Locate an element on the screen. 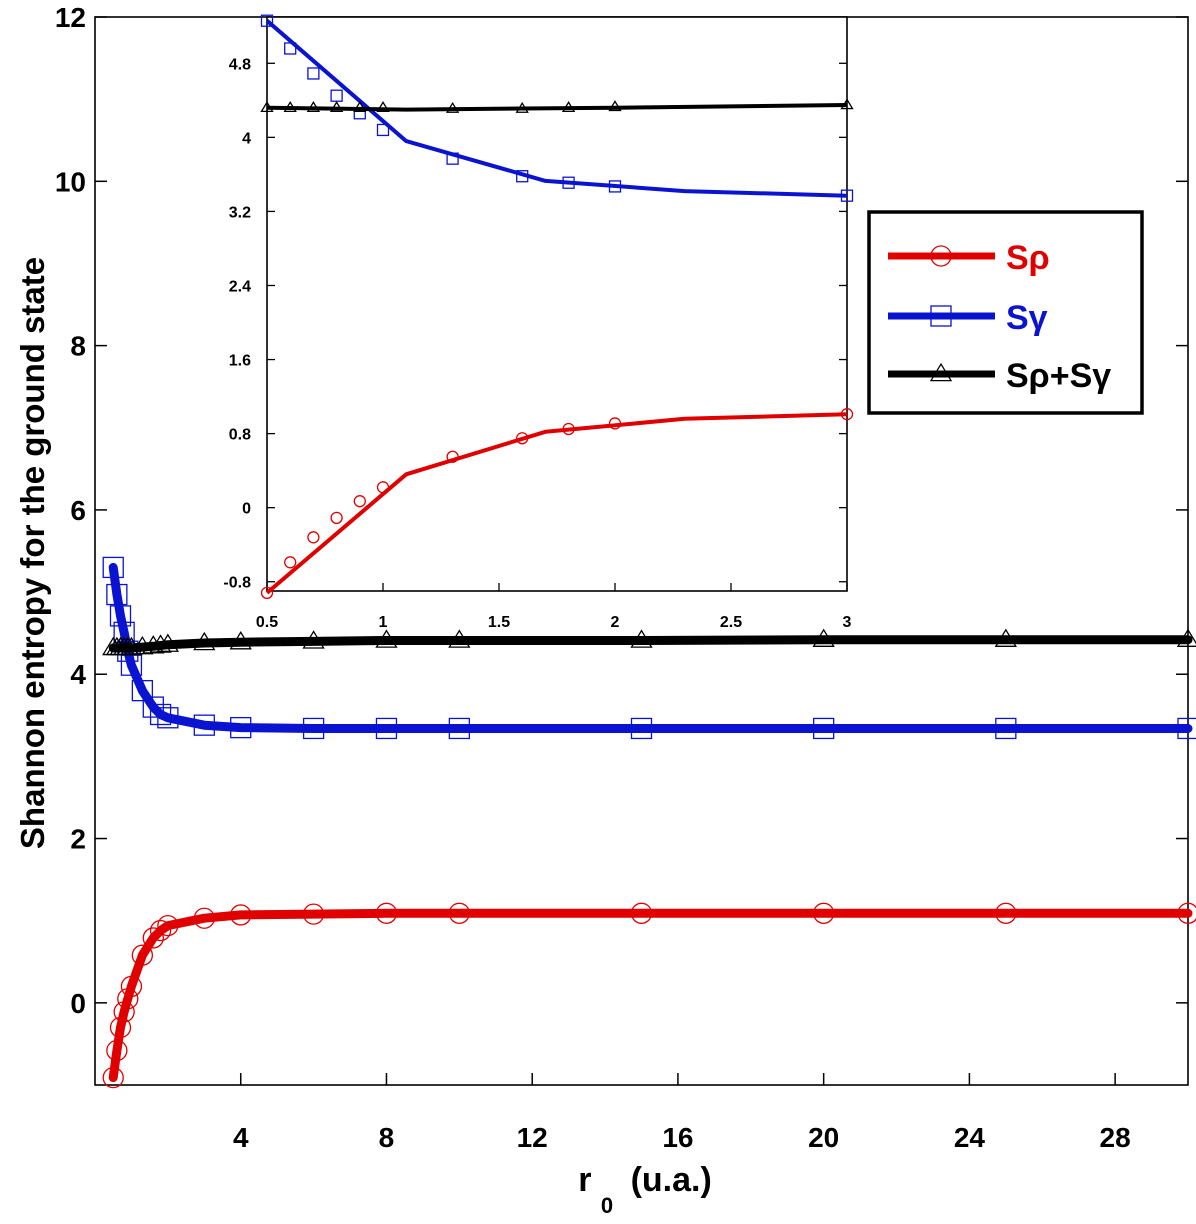  main-x-tick-label: 24 is located at coordinates (970, 1137).